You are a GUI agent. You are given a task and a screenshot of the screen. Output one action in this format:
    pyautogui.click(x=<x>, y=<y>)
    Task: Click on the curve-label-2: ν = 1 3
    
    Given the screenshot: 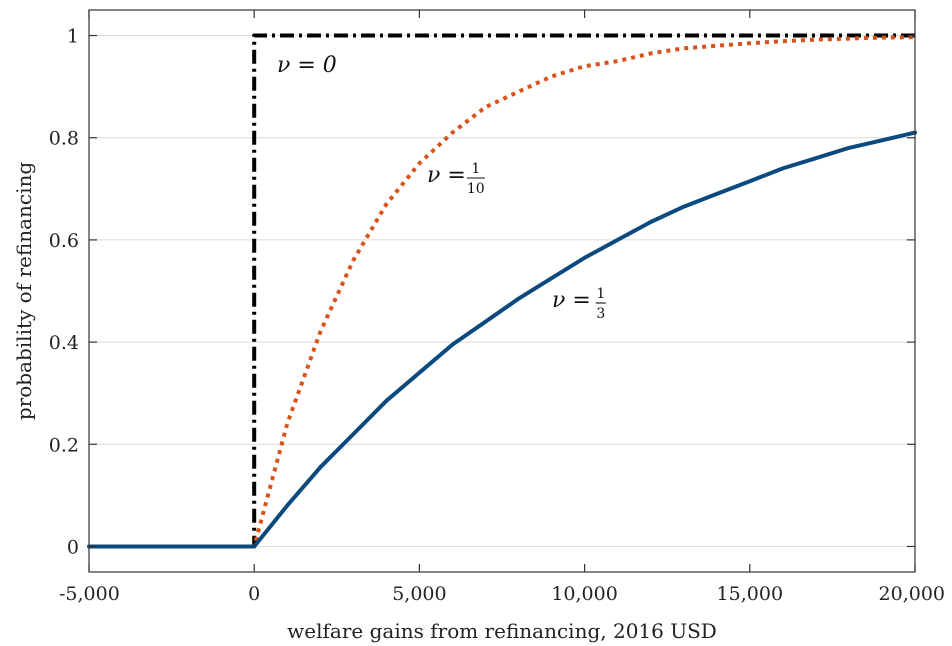 What is the action you would take?
    pyautogui.click(x=579, y=304)
    